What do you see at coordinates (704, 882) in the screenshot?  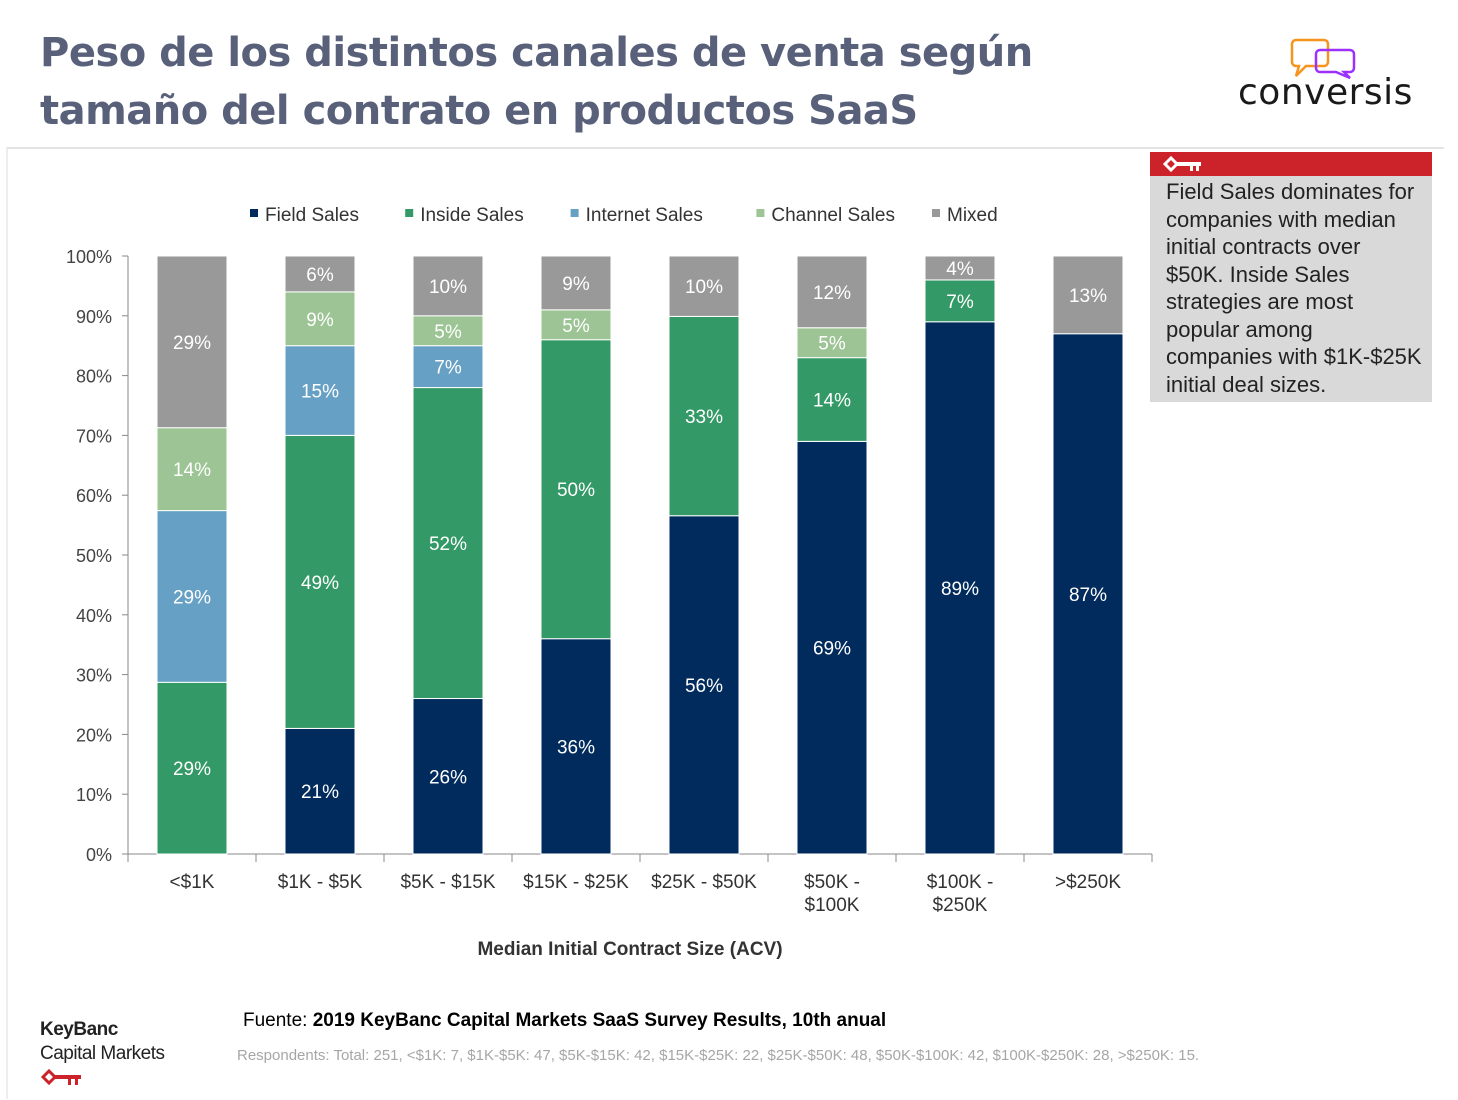 I see `x-tick-label: $25K - $50K` at bounding box center [704, 882].